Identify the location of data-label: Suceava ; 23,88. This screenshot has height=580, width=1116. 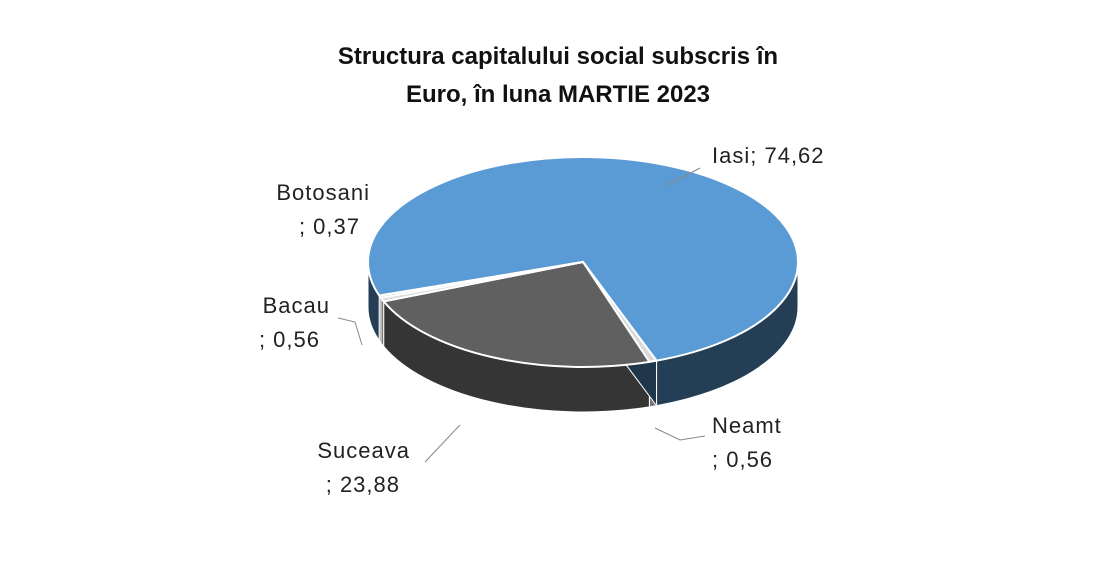
(363, 467).